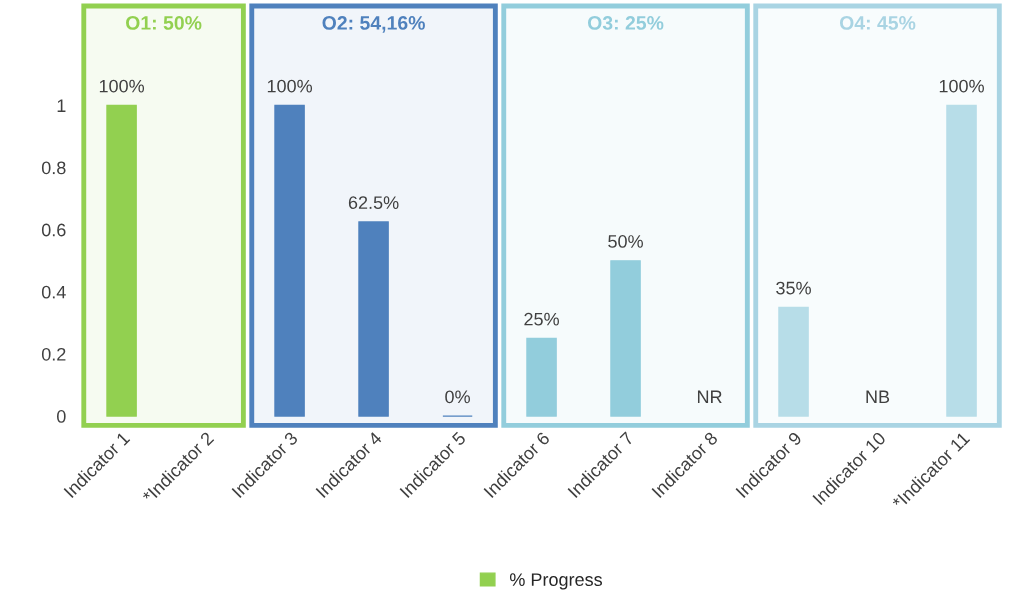 The height and width of the screenshot is (595, 1017). Describe the element at coordinates (625, 23) in the screenshot. I see `band-label: O3: 25%` at that location.